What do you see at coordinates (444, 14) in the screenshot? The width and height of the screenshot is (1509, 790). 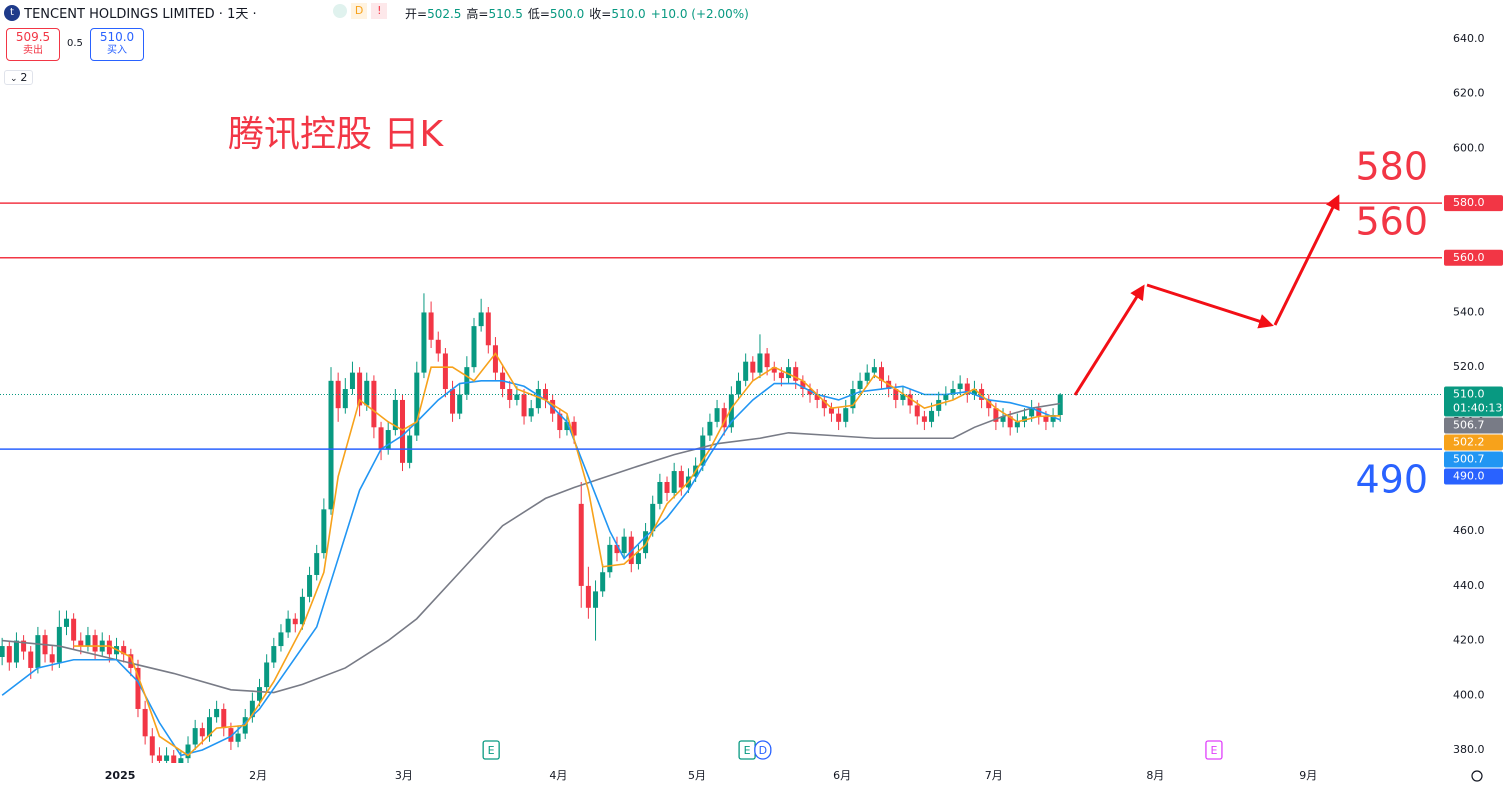 I see `ohlc-value: 502.5` at bounding box center [444, 14].